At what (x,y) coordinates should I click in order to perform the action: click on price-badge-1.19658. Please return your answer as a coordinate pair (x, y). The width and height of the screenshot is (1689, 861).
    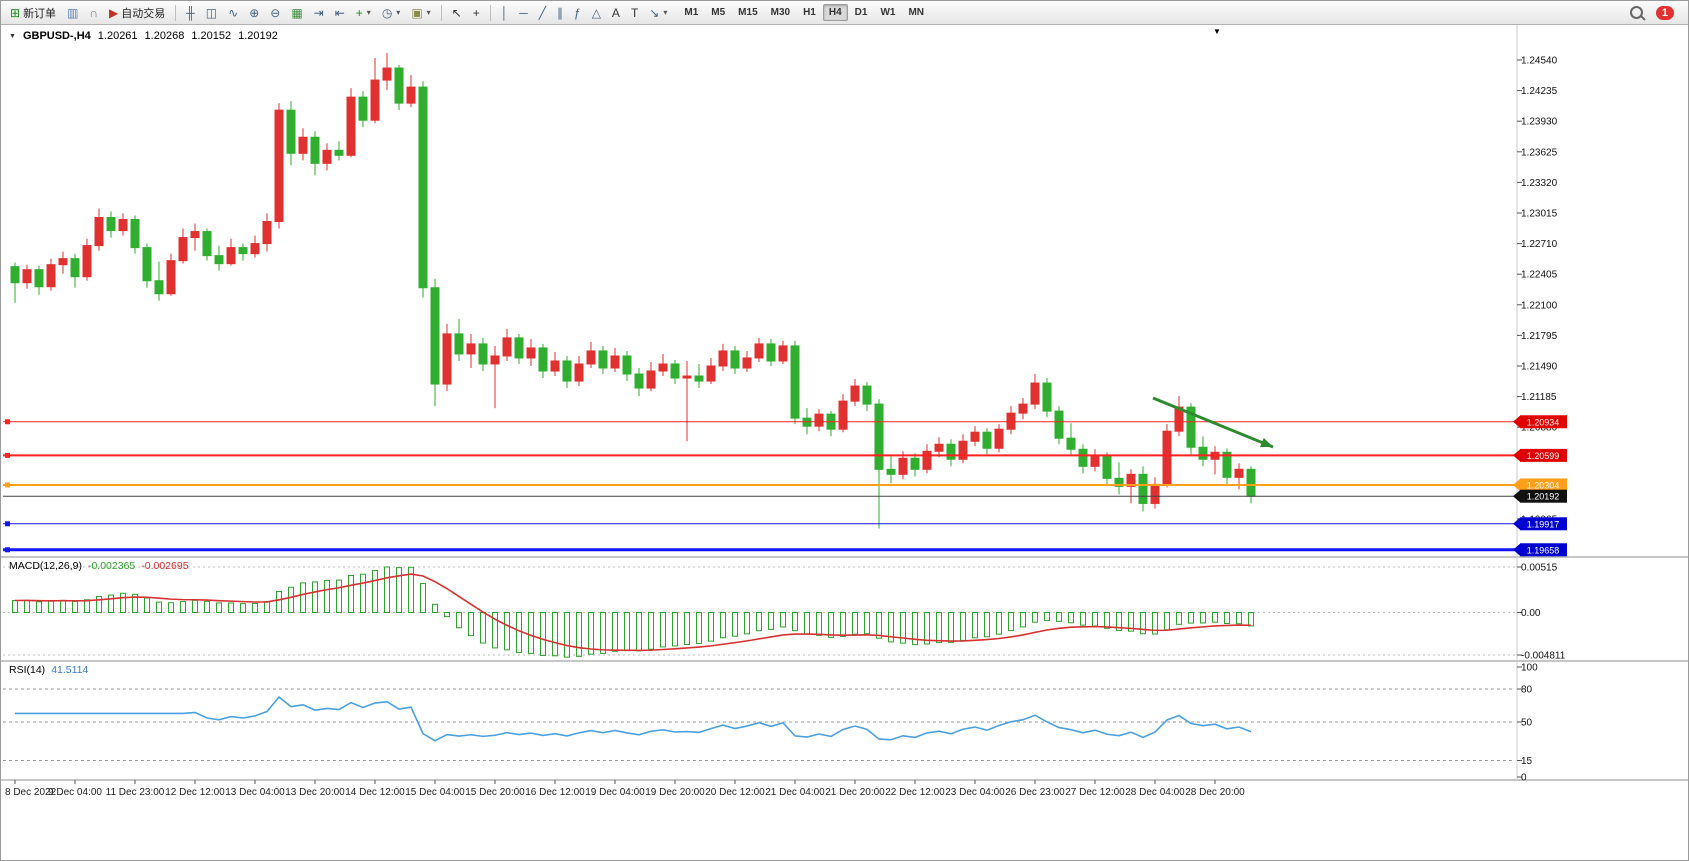
    Looking at the image, I should click on (1543, 550).